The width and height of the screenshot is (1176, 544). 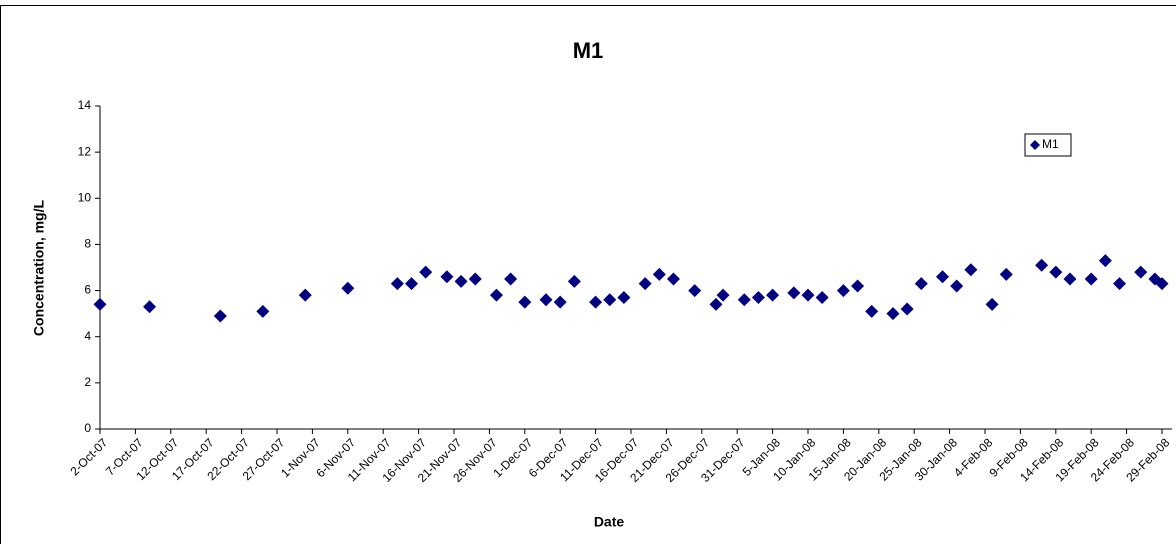 I want to click on chart-title: M1, so click(x=588, y=50).